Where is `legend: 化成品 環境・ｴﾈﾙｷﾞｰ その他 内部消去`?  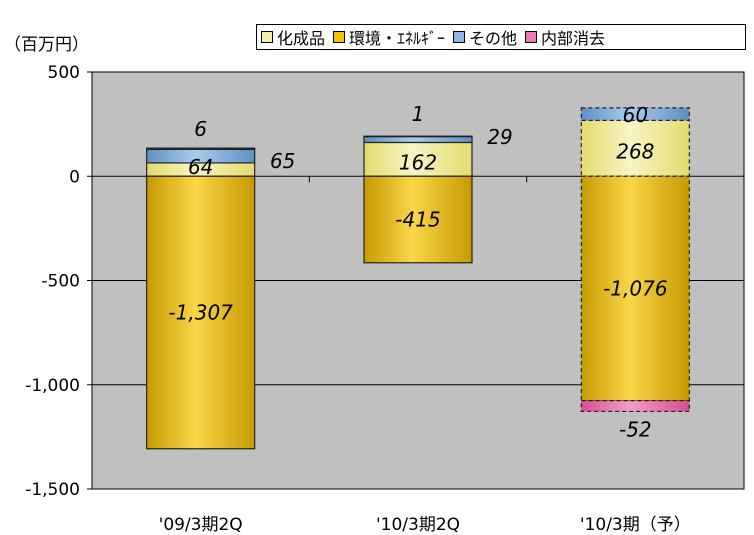
legend: 化成品 環境・ｴﾈﾙｷﾞｰ その他 内部消去 is located at coordinates (501, 37).